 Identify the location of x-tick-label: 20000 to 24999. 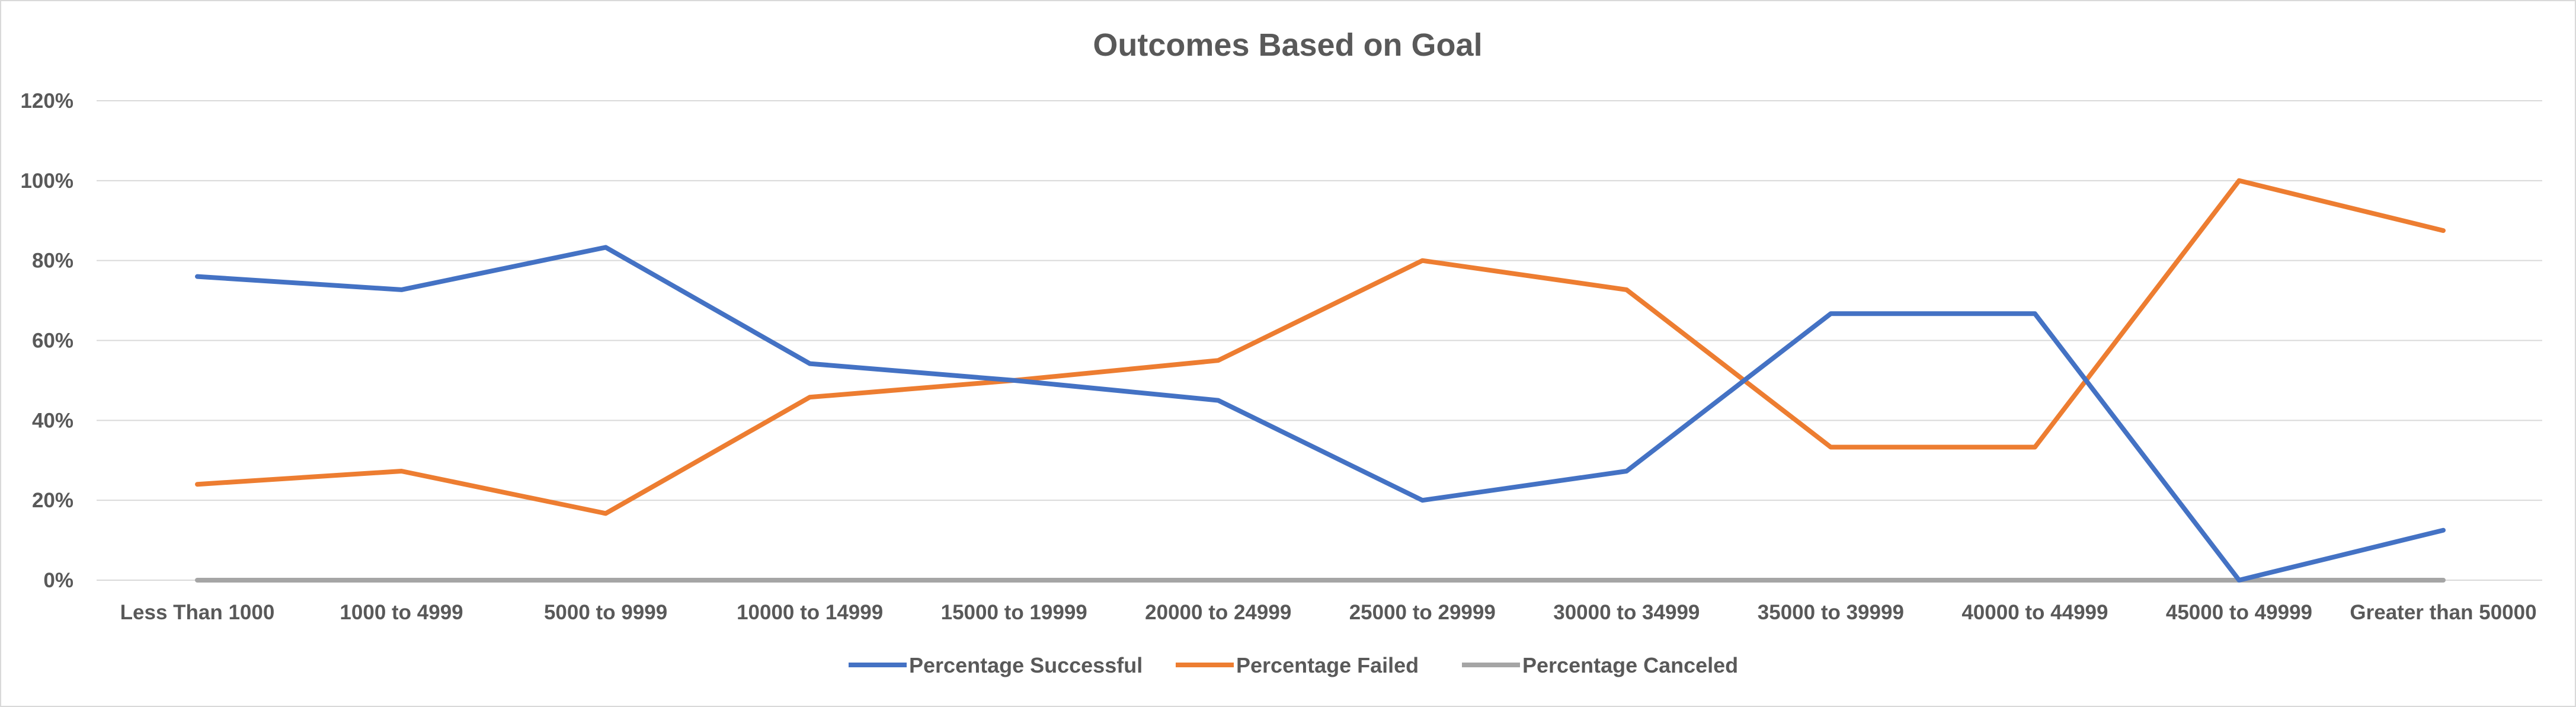
(1218, 612).